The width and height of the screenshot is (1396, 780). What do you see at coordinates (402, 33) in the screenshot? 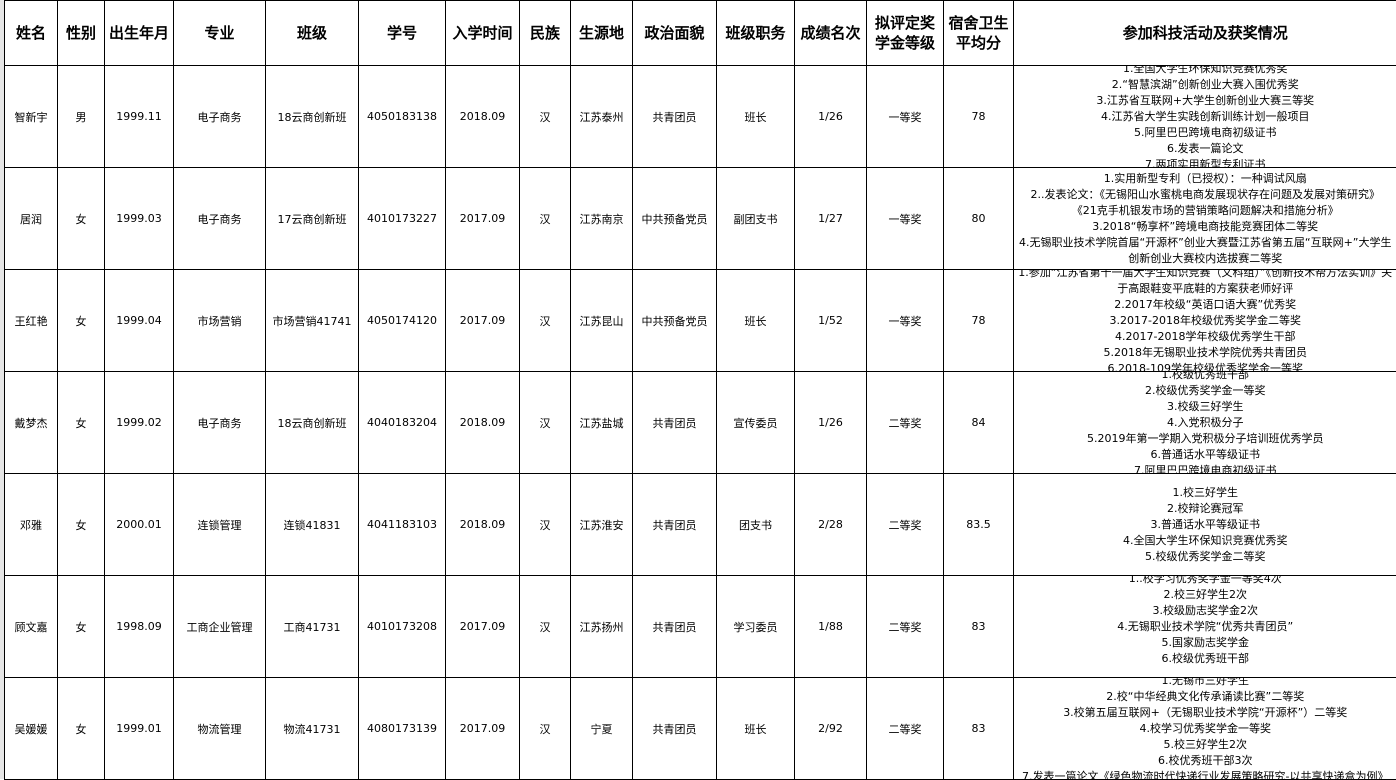
I see `header-student-id: 学号` at bounding box center [402, 33].